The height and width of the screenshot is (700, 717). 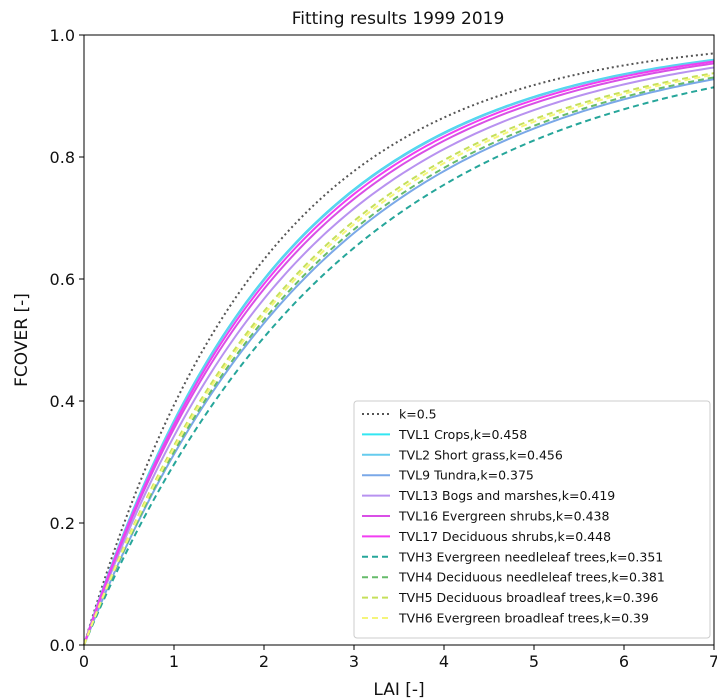 What do you see at coordinates (528, 597) in the screenshot?
I see `legend-label: TVH5 Deciduous broadleaf trees,k=0.396` at bounding box center [528, 597].